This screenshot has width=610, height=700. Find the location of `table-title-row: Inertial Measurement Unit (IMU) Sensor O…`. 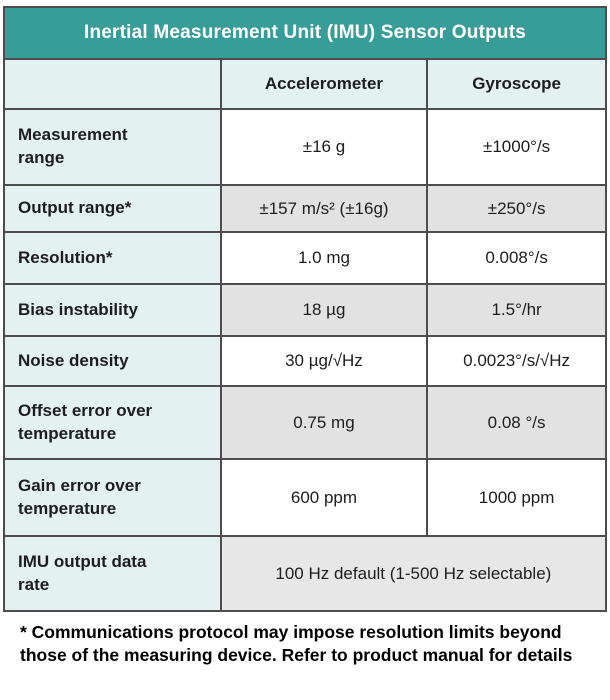

table-title-row: Inertial Measurement Unit (IMU) Sensor O… is located at coordinates (305, 33).